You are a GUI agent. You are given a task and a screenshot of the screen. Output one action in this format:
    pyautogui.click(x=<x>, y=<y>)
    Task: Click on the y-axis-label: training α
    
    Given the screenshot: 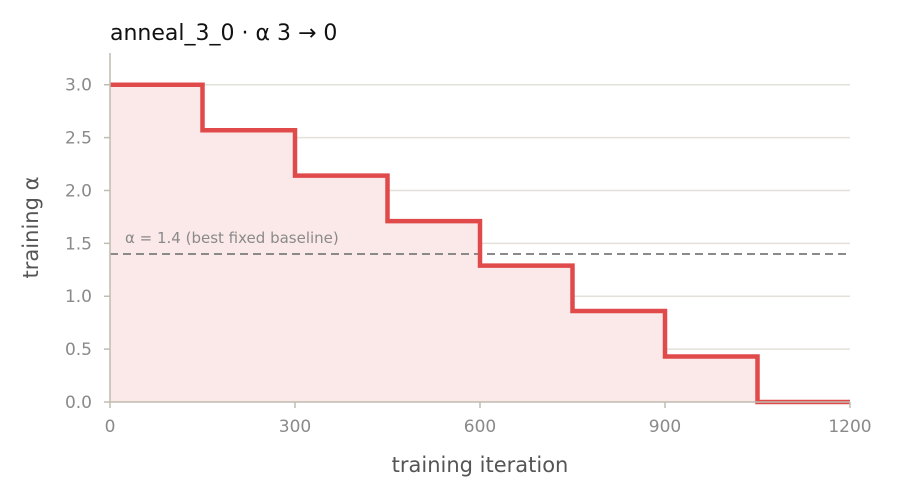 What is the action you would take?
    pyautogui.click(x=31, y=228)
    